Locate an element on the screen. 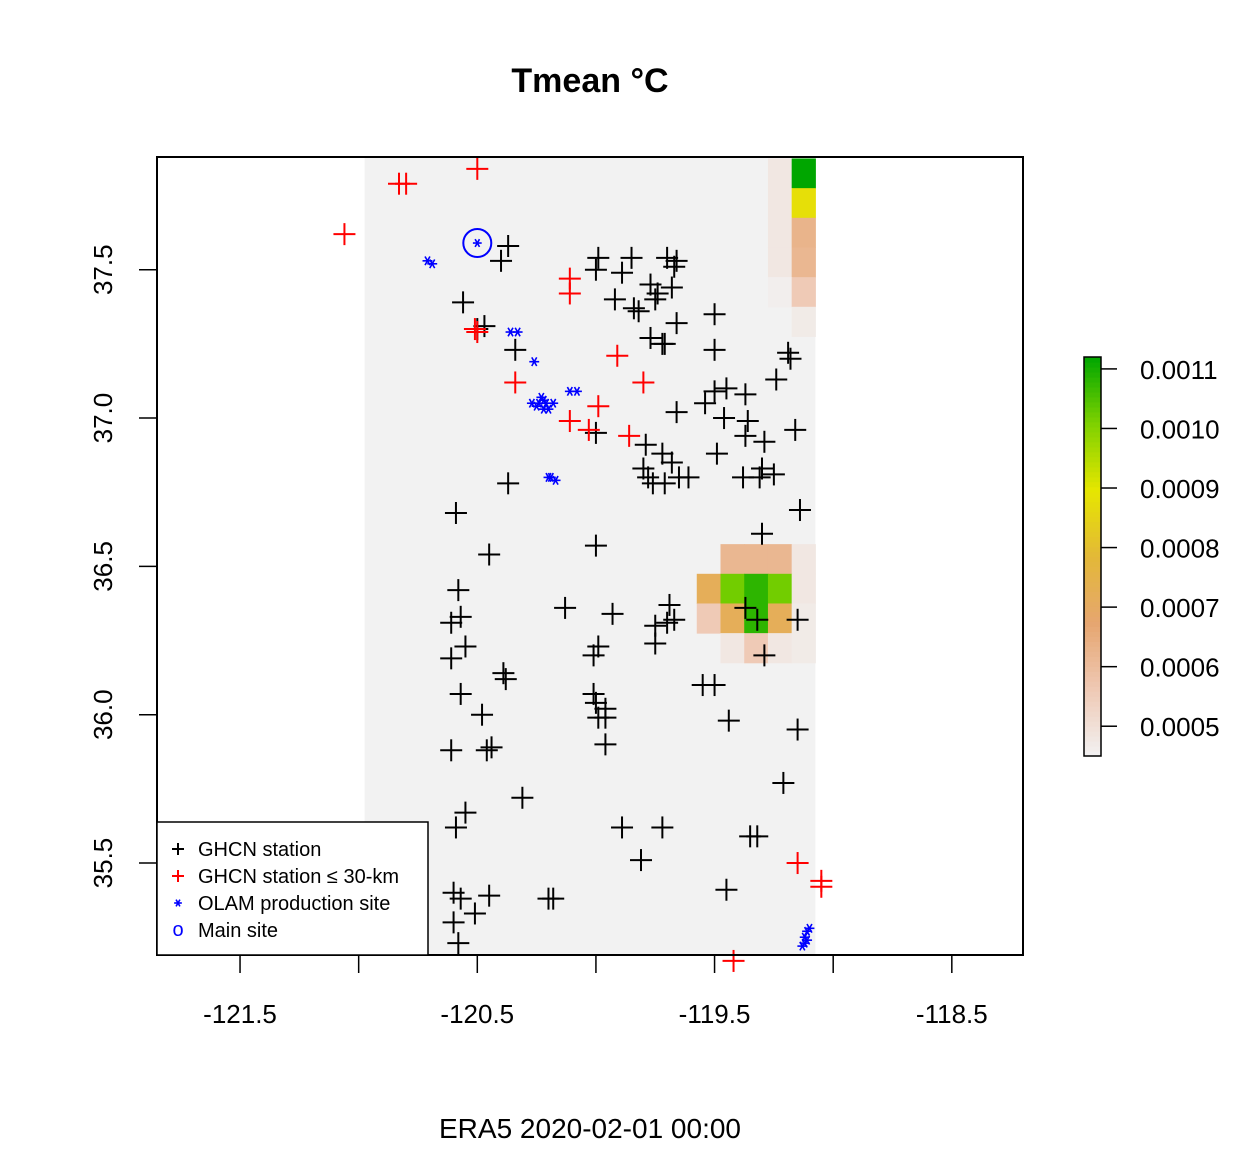 The image size is (1248, 1152). colorbar-tick-label: 0.0007 is located at coordinates (1180, 608).